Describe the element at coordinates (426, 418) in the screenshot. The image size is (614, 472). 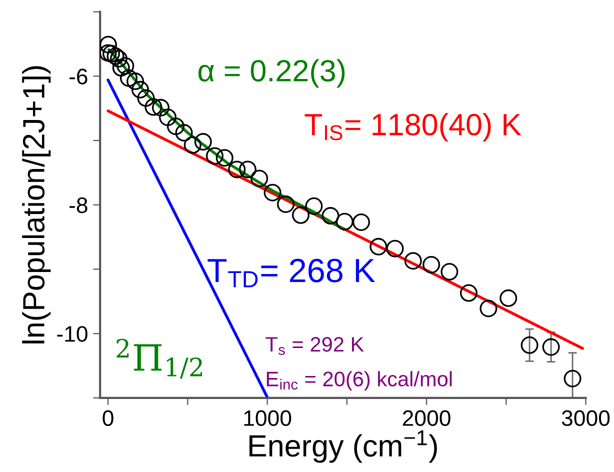
I see `x-tick-label: 2000` at that location.